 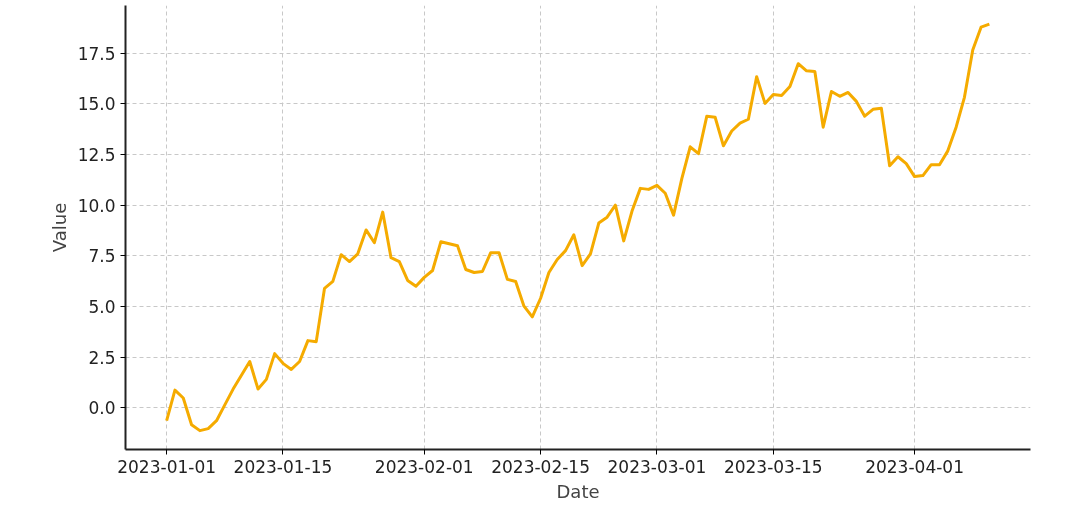 I want to click on y-tick-label: 12.5, so click(x=96, y=155).